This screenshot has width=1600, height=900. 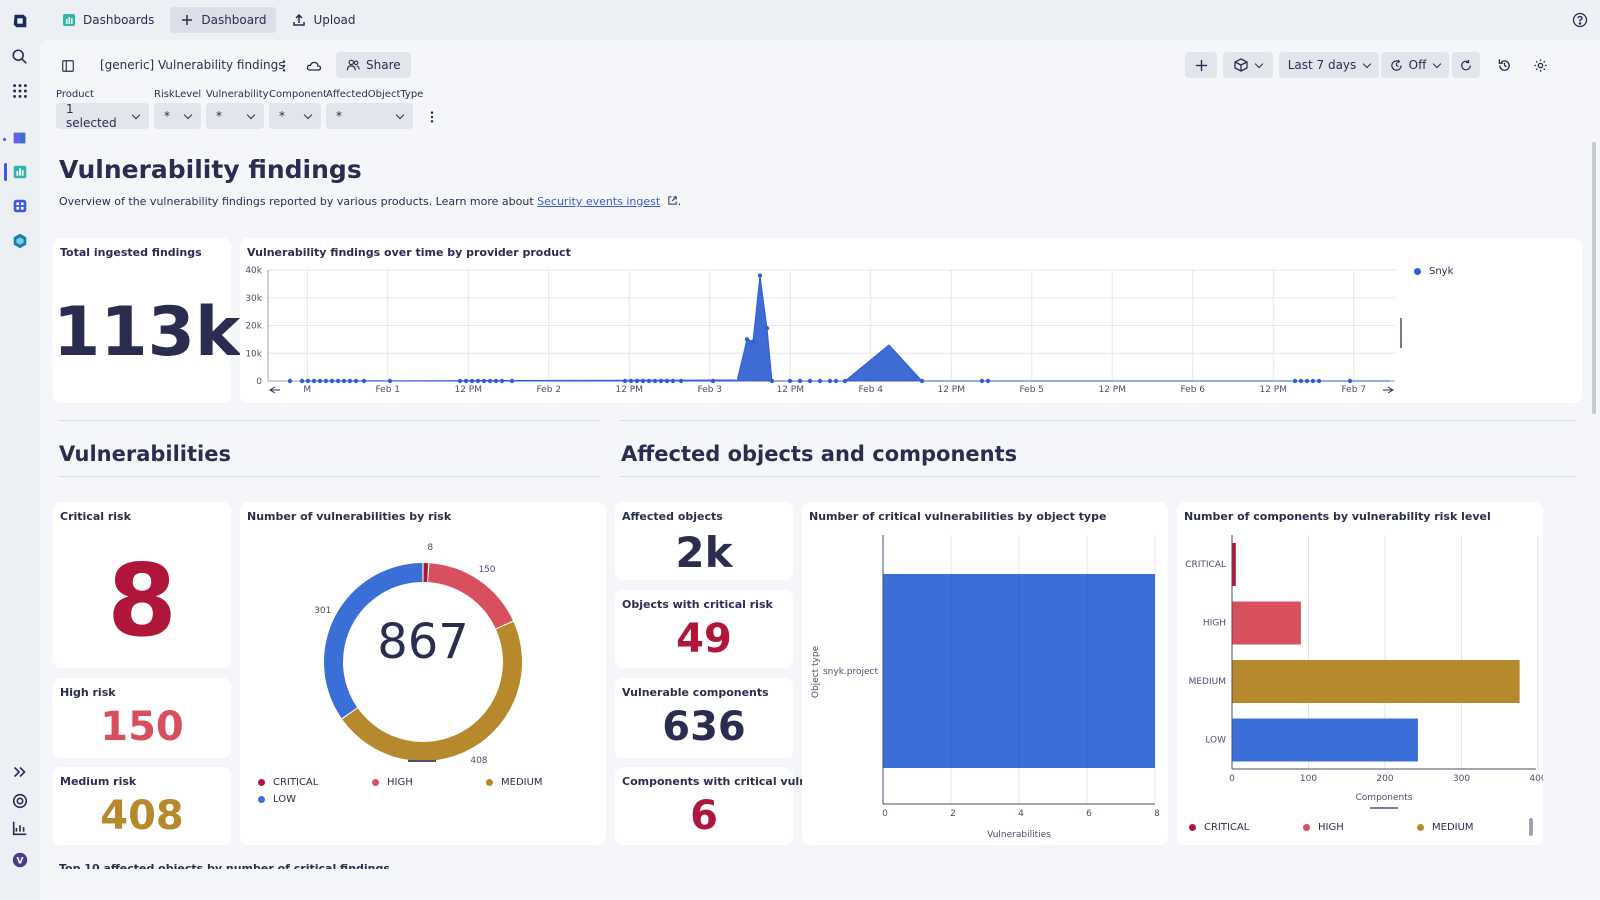 What do you see at coordinates (375, 782) in the screenshot?
I see `legend-high-dot` at bounding box center [375, 782].